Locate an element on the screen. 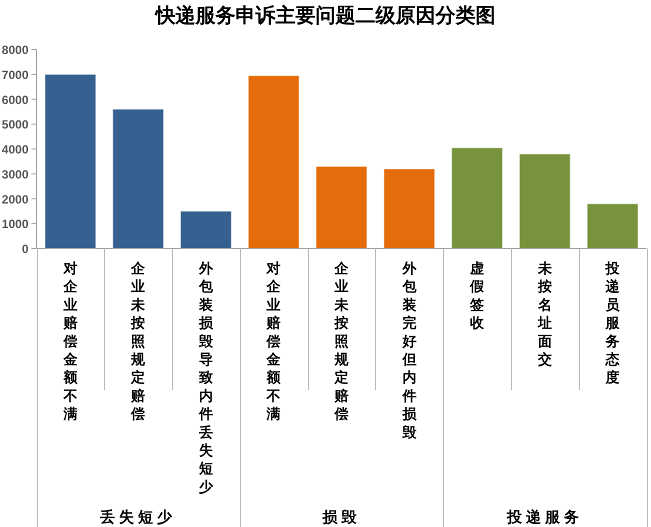 This screenshot has width=651, height=527. y-tick-label: 4000 is located at coordinates (15, 149).